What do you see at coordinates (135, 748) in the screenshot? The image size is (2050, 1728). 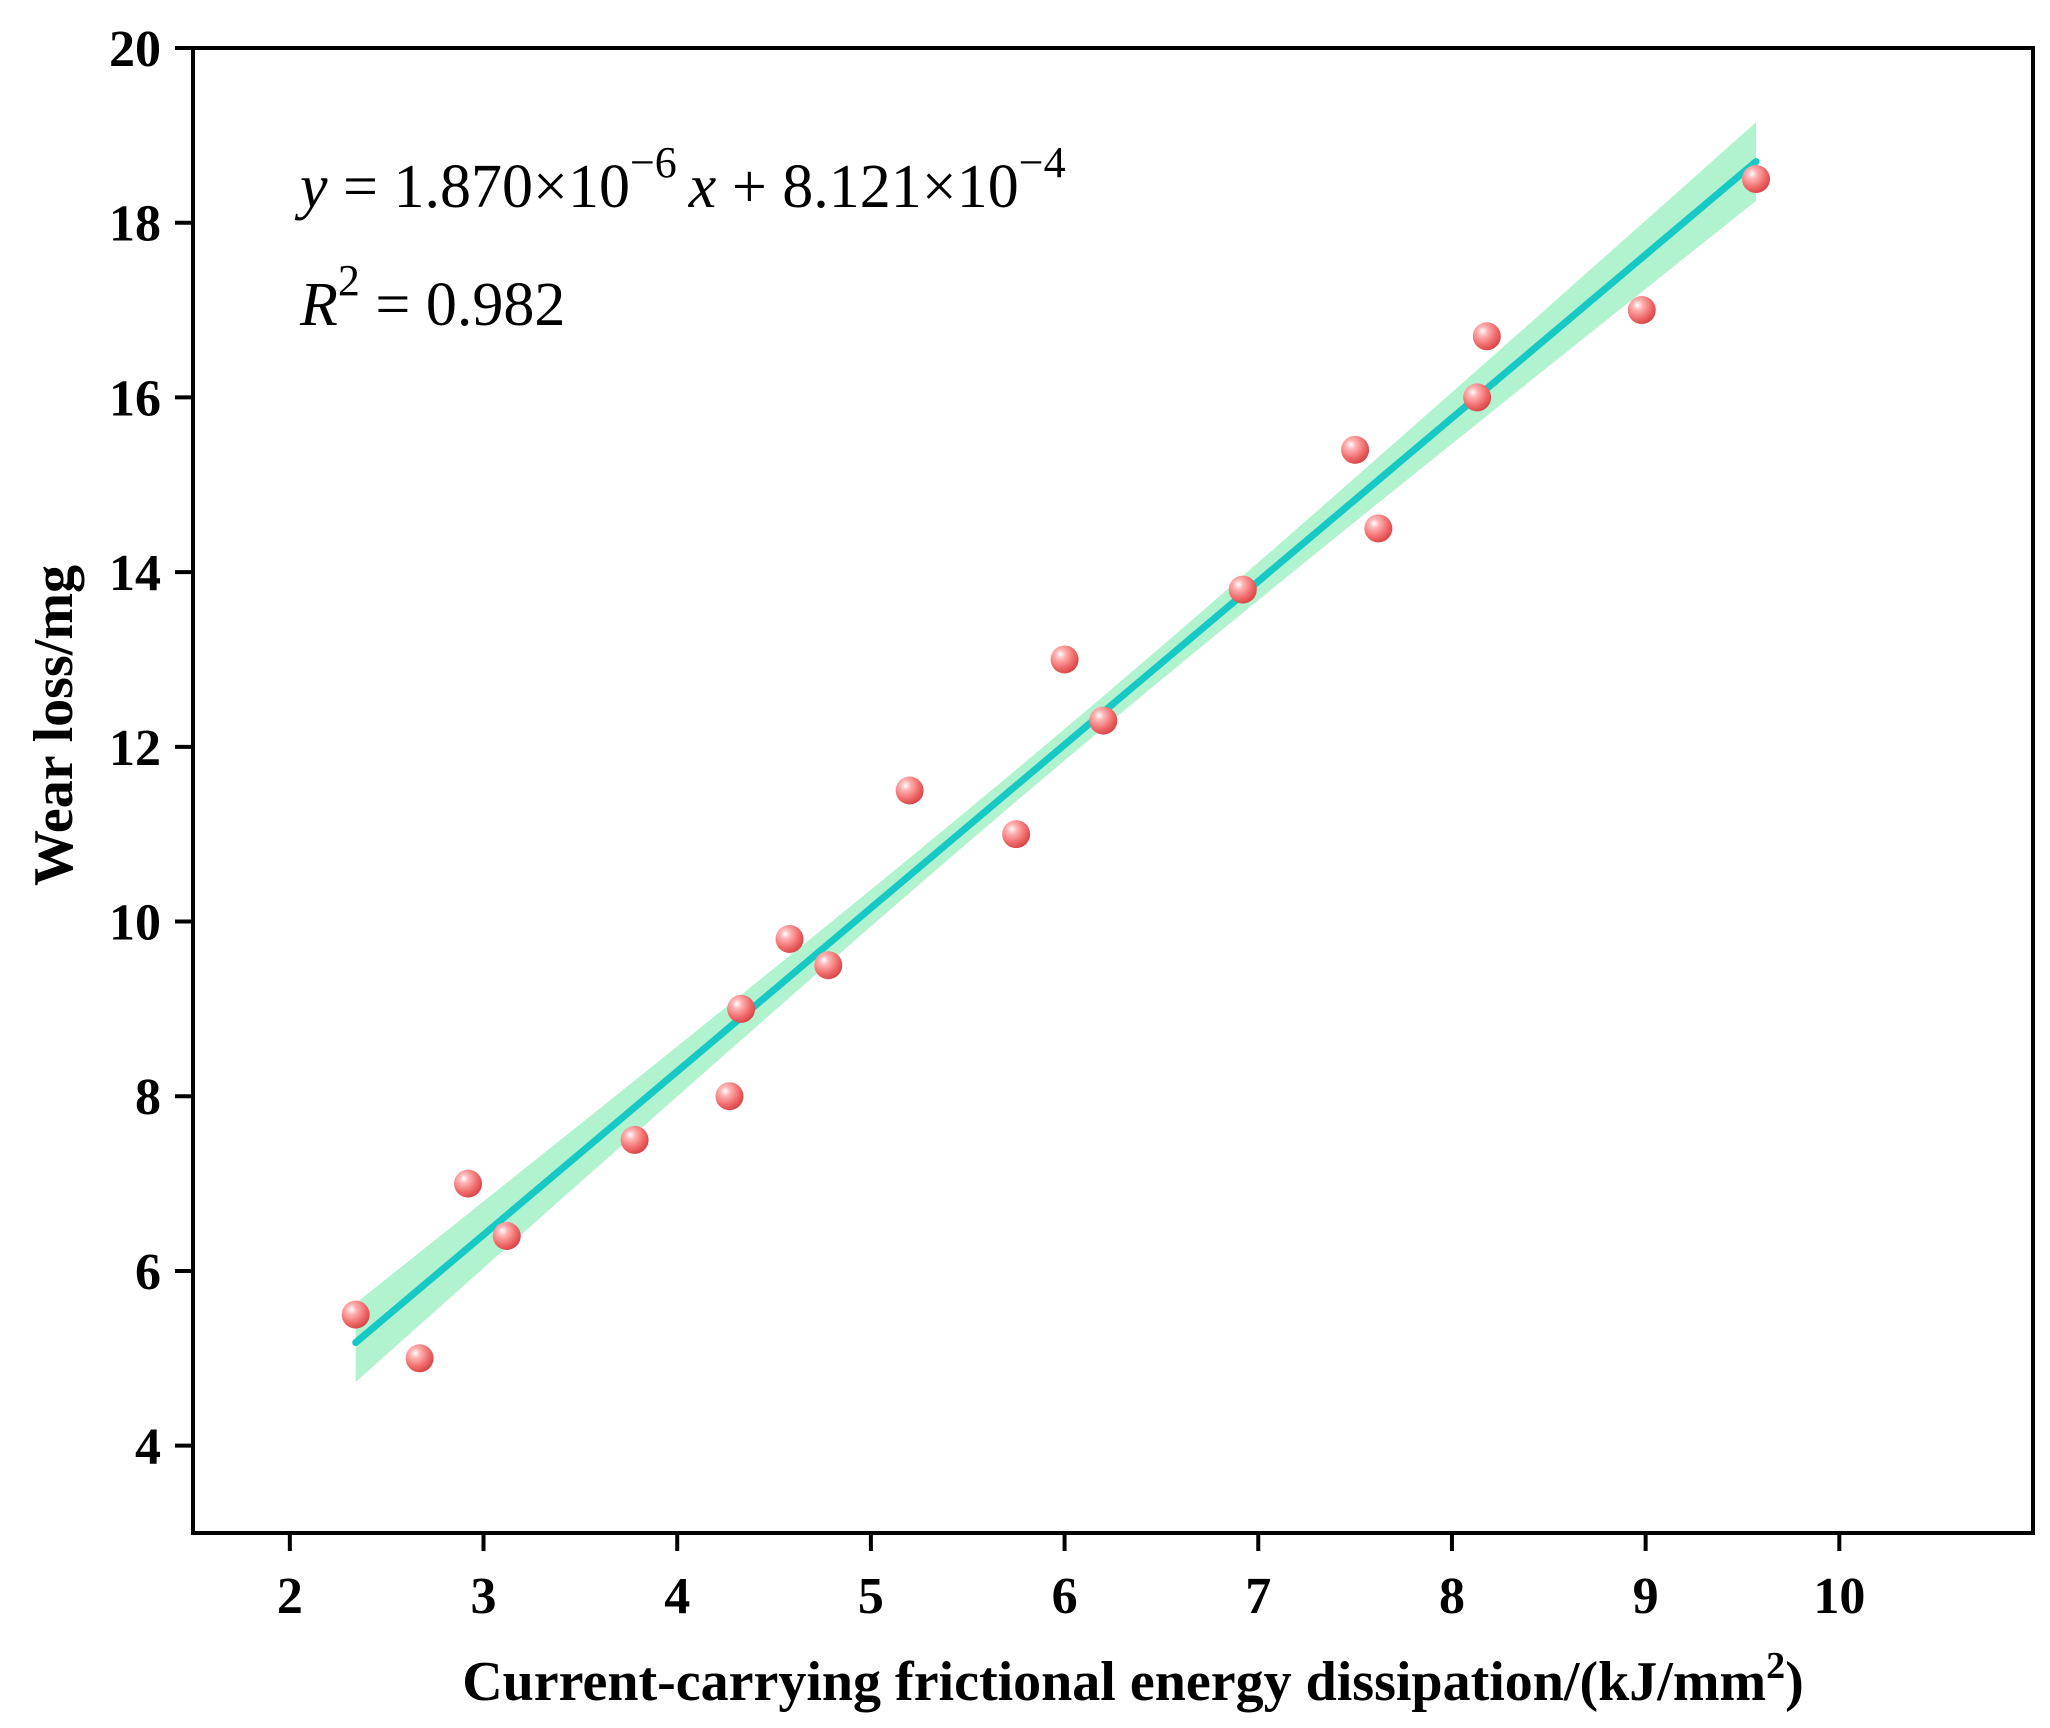 I see `y-tick-label: 12` at bounding box center [135, 748].